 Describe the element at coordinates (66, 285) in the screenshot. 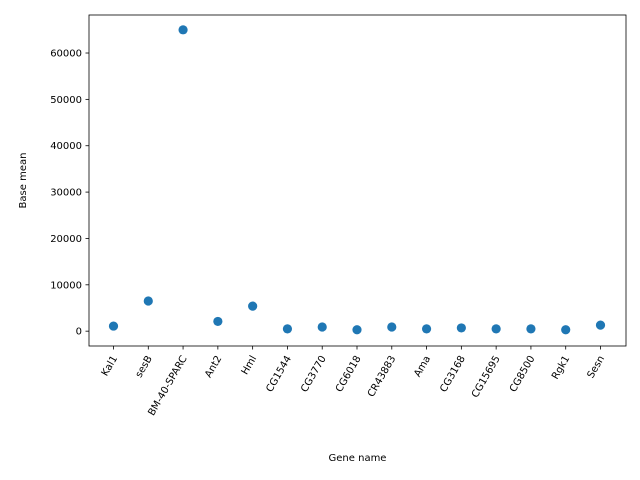

I see `y-tick-label: 10000` at that location.